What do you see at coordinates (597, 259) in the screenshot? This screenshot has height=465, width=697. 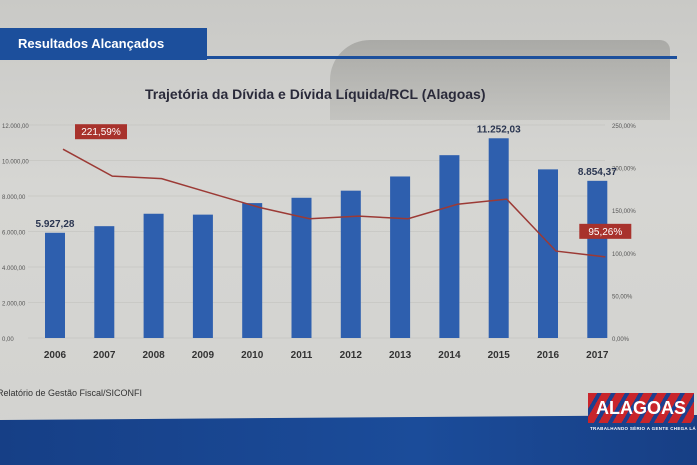 I see `bar-2017` at bounding box center [597, 259].